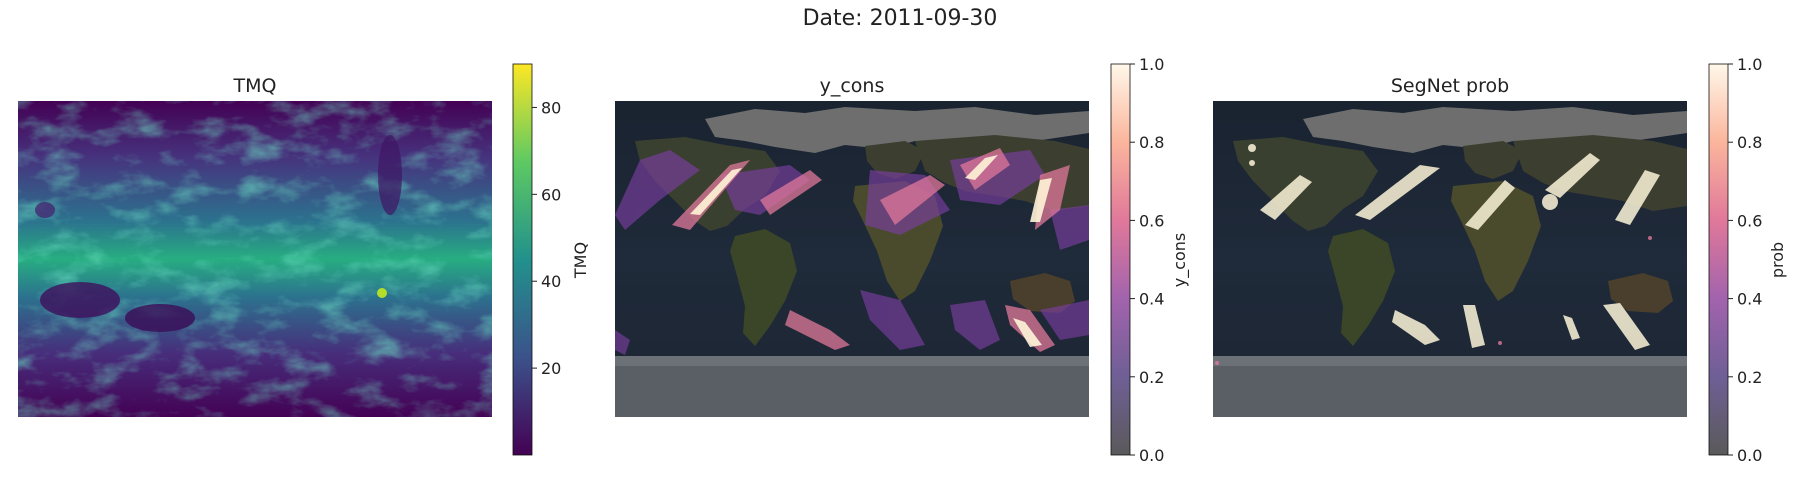 The width and height of the screenshot is (1800, 480). Describe the element at coordinates (551, 368) in the screenshot. I see `colorbar-tick-label: 20` at that location.